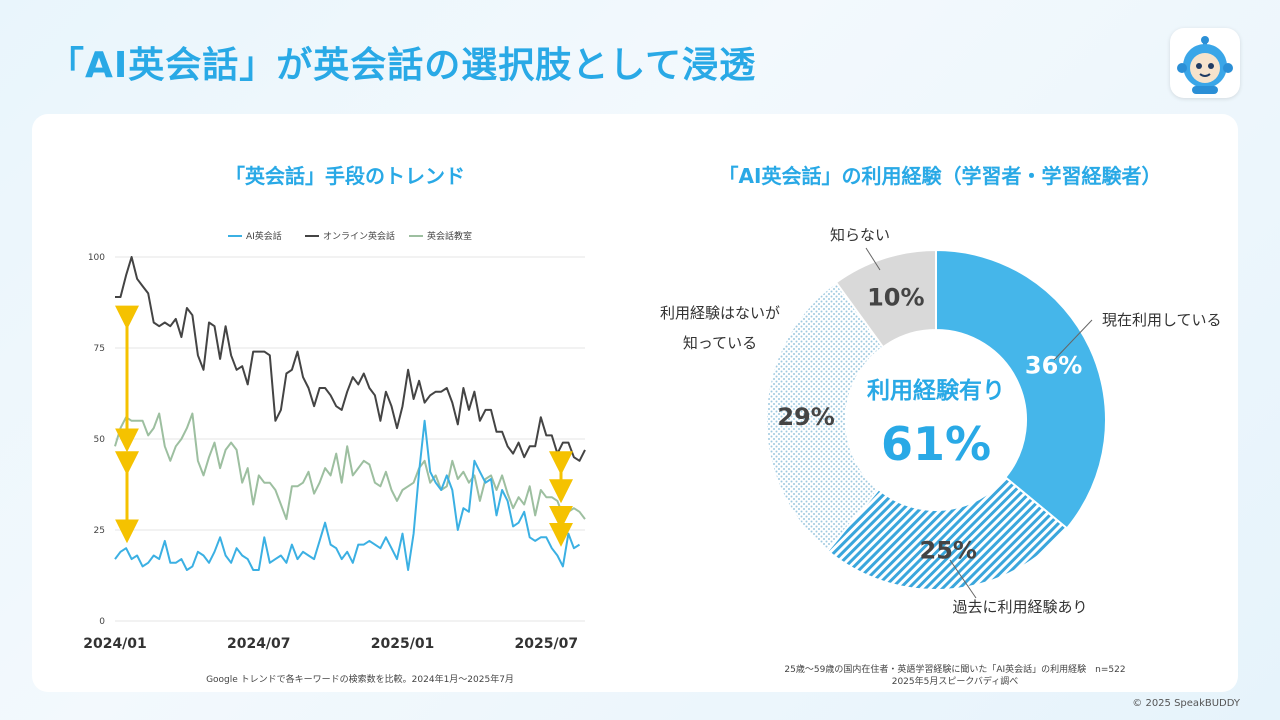  I want to click on y-tick-label: 50, so click(100, 440).